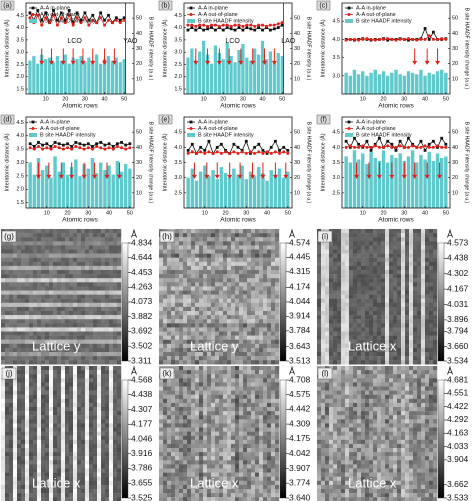 This screenshot has width=474, height=501. I want to click on colorbar-tick-label: 4.302, so click(458, 273).